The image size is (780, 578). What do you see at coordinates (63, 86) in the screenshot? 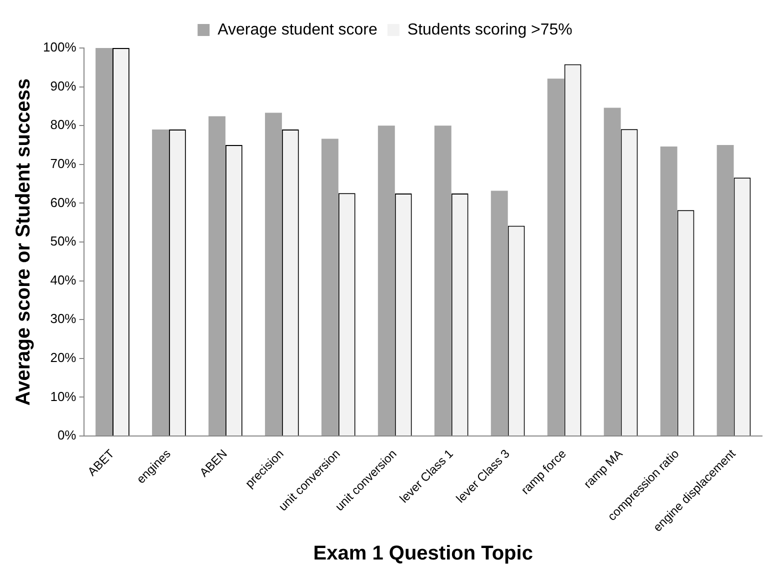
I see `y-tick-label: 90%` at bounding box center [63, 86].